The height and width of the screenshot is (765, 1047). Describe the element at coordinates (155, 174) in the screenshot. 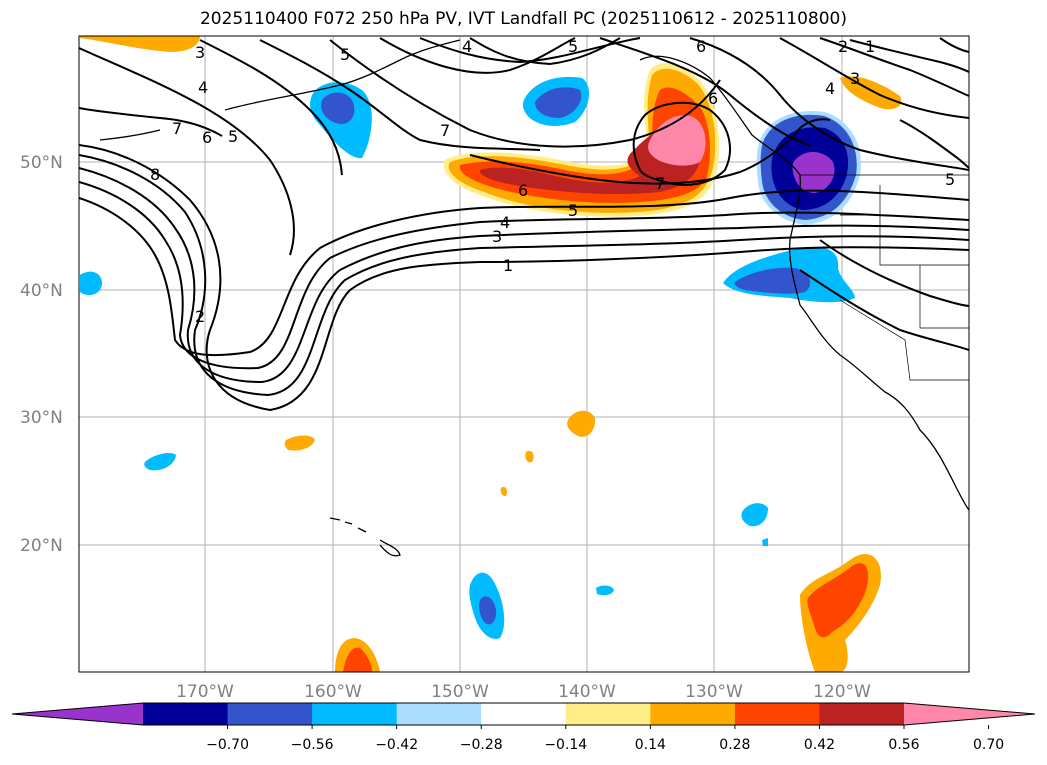

I see `contour-label: 8` at that location.